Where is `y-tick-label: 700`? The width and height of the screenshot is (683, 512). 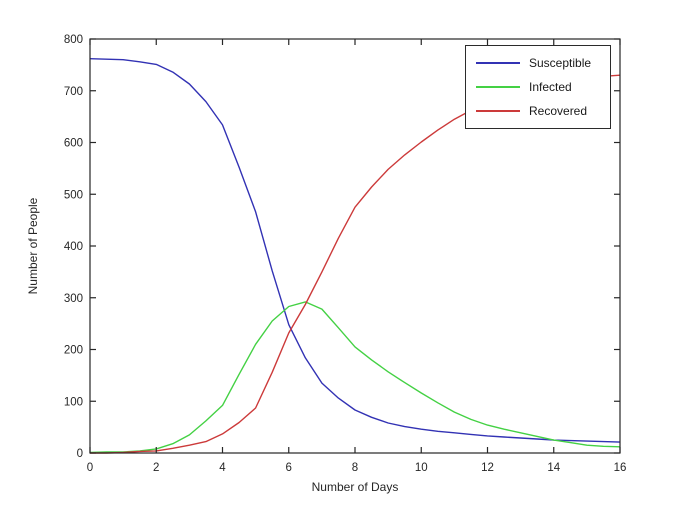 y-tick-label: 700 is located at coordinates (73, 92).